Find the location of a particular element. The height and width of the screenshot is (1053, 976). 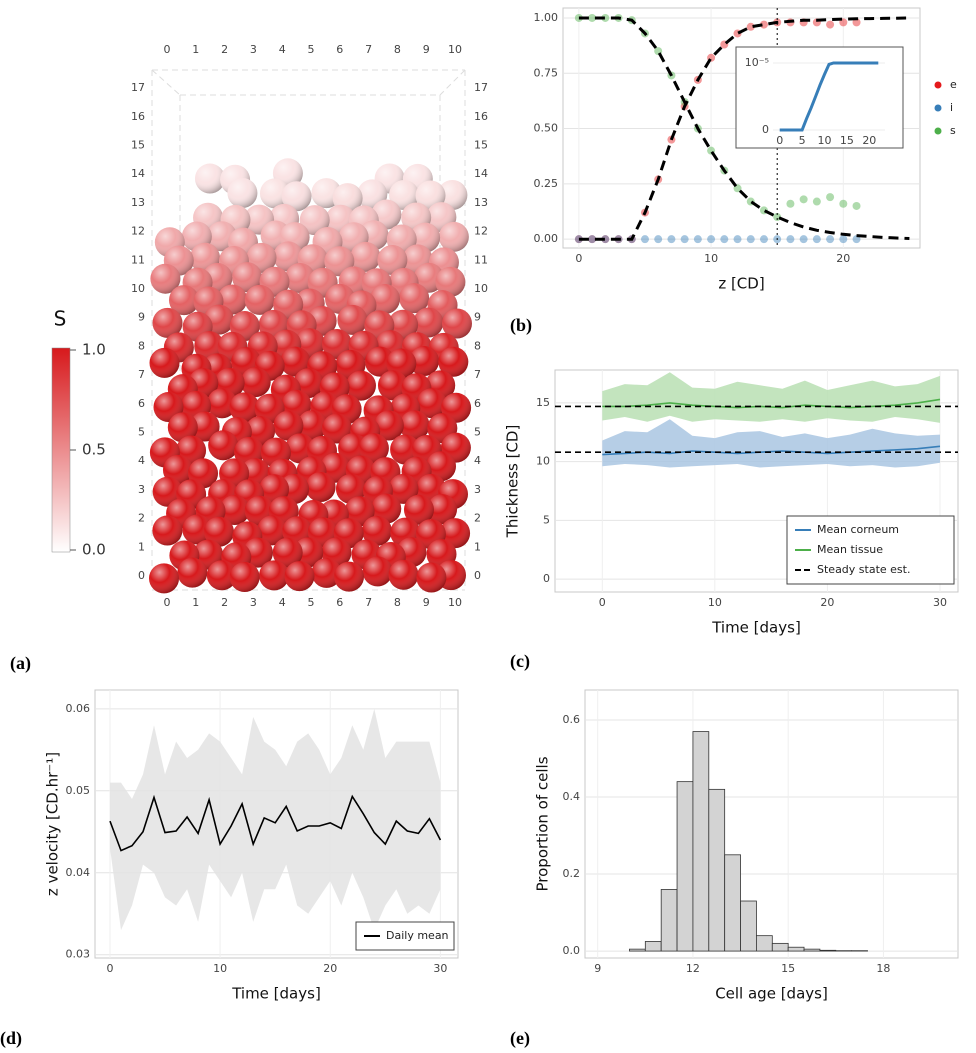

y-axis-title: z velocity [CD.hr⁻¹] is located at coordinates (53, 824).